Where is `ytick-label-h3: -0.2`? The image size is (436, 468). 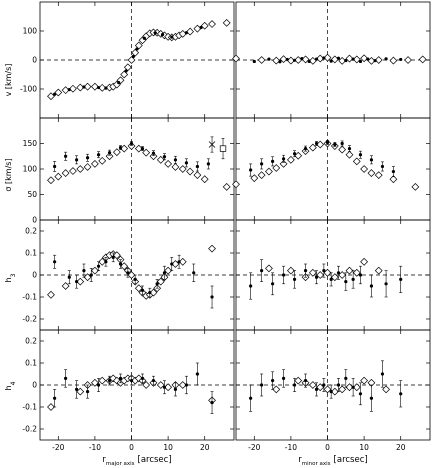
ytick-label-h3: -0.2 is located at coordinates (29, 319).